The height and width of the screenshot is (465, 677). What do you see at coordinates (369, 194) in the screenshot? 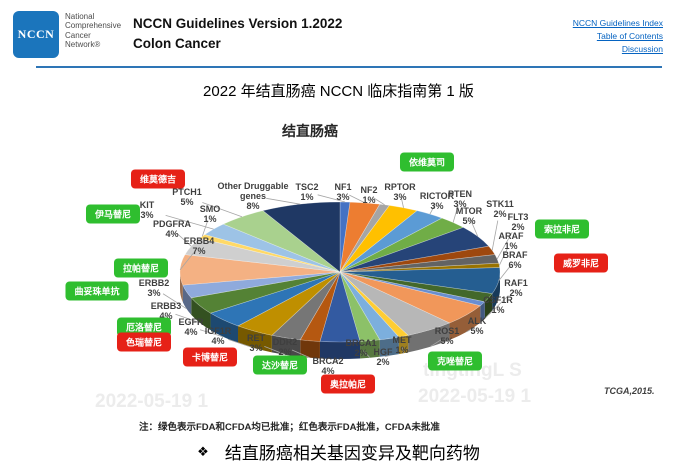
I see `pie-slice-label: NF2 1%` at bounding box center [369, 194].